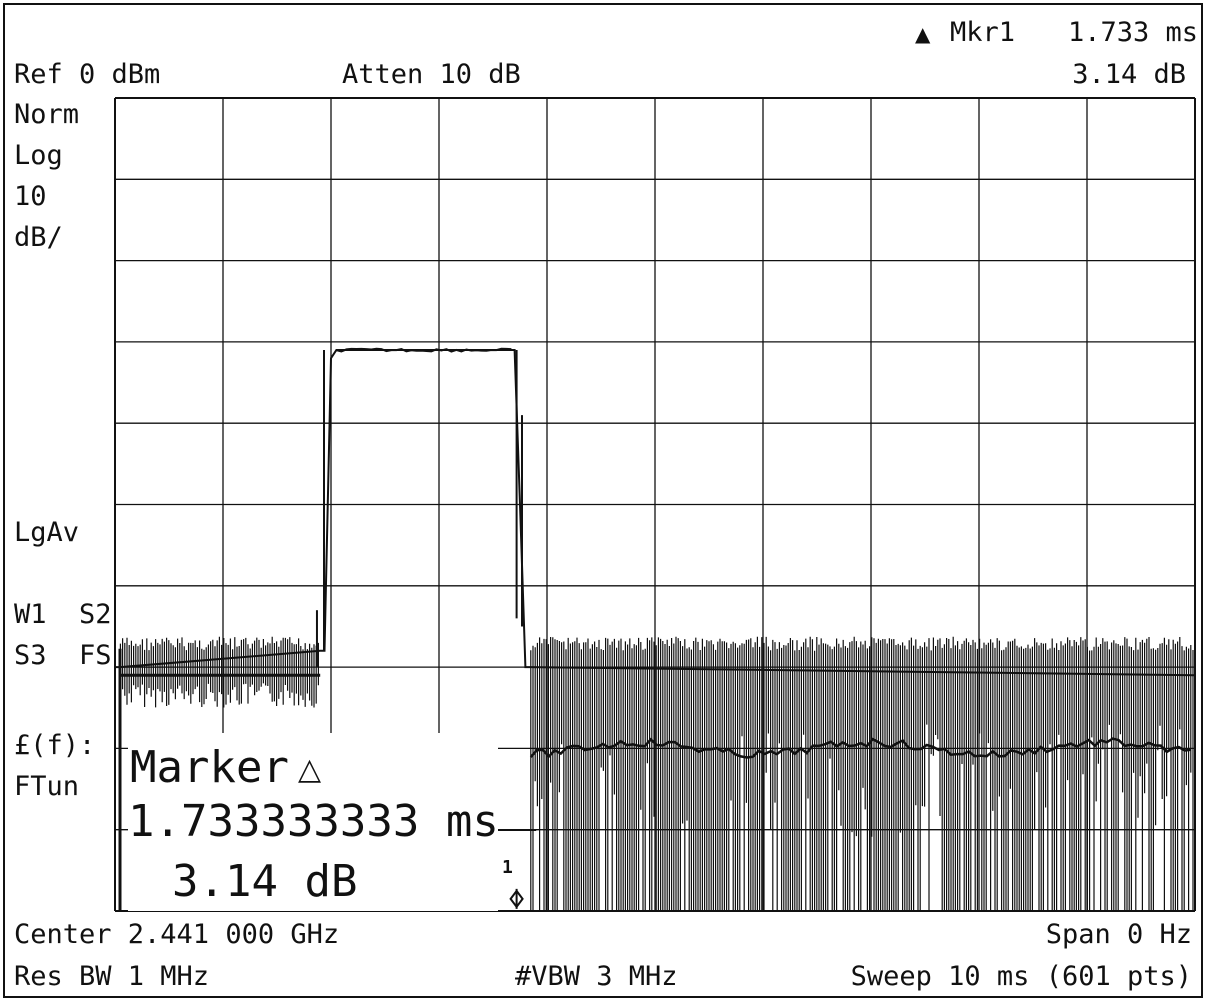 The width and height of the screenshot is (1208, 1003). What do you see at coordinates (596, 976) in the screenshot?
I see `video-bandwidth-label: #VBW 3 MHz` at bounding box center [596, 976].